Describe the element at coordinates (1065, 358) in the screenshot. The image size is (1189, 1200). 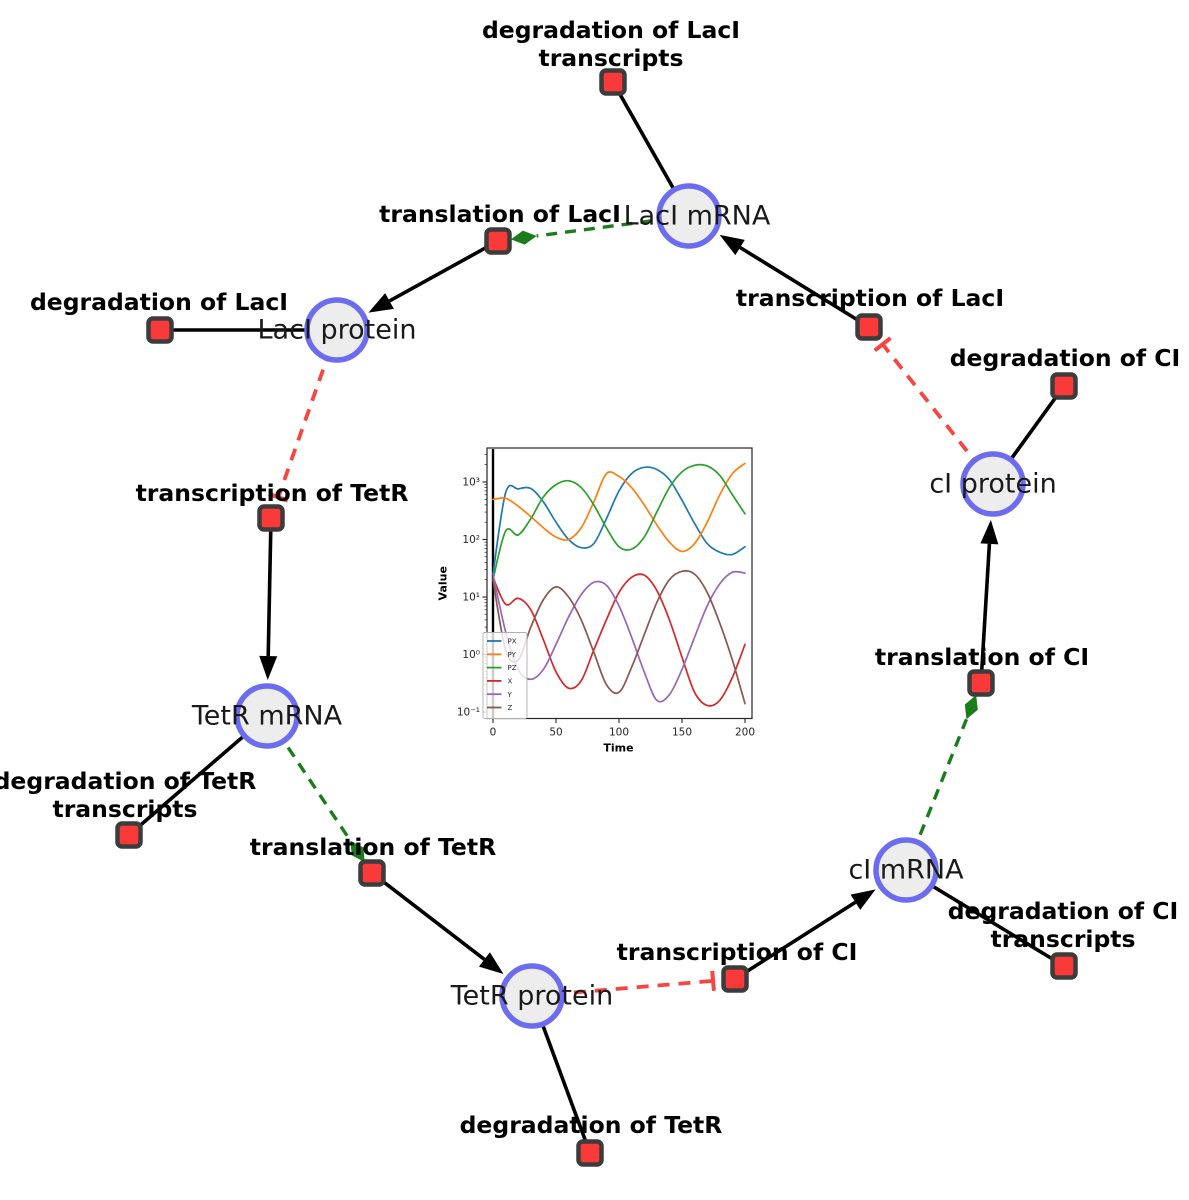
I see `reaction-label-deg-ci: degradation of CI` at that location.